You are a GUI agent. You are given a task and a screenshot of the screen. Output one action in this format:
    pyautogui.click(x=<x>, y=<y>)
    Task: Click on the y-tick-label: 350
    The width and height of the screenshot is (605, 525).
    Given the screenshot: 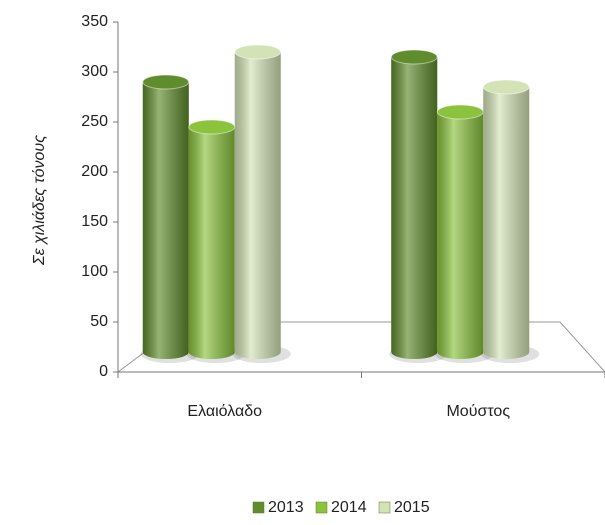 What is the action you would take?
    pyautogui.click(x=94, y=21)
    